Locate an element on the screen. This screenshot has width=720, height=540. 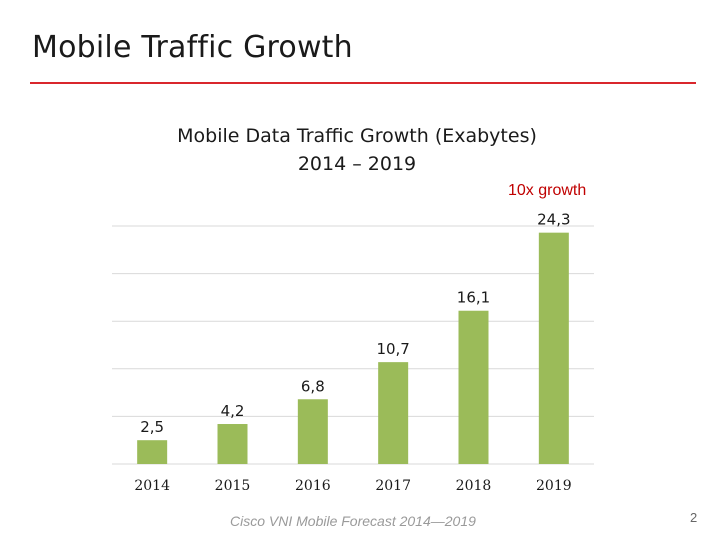
chart-subtitle: 2014 – 2019 is located at coordinates (357, 164).